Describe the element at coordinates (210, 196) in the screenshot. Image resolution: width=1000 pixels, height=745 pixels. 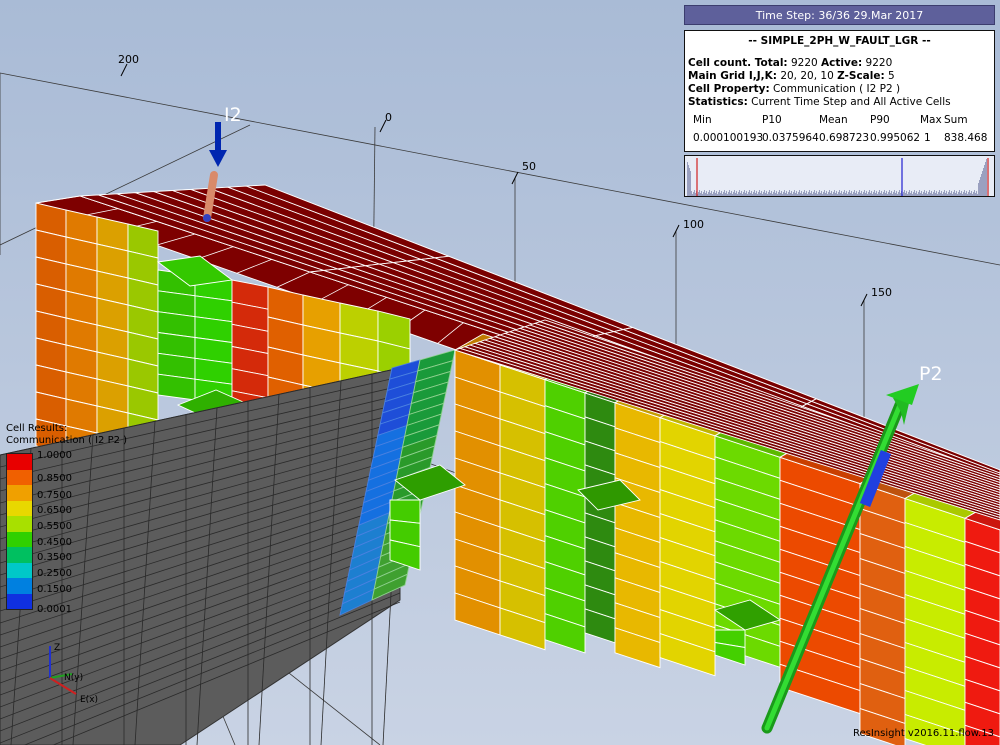
I see `injector-well-path` at that location.